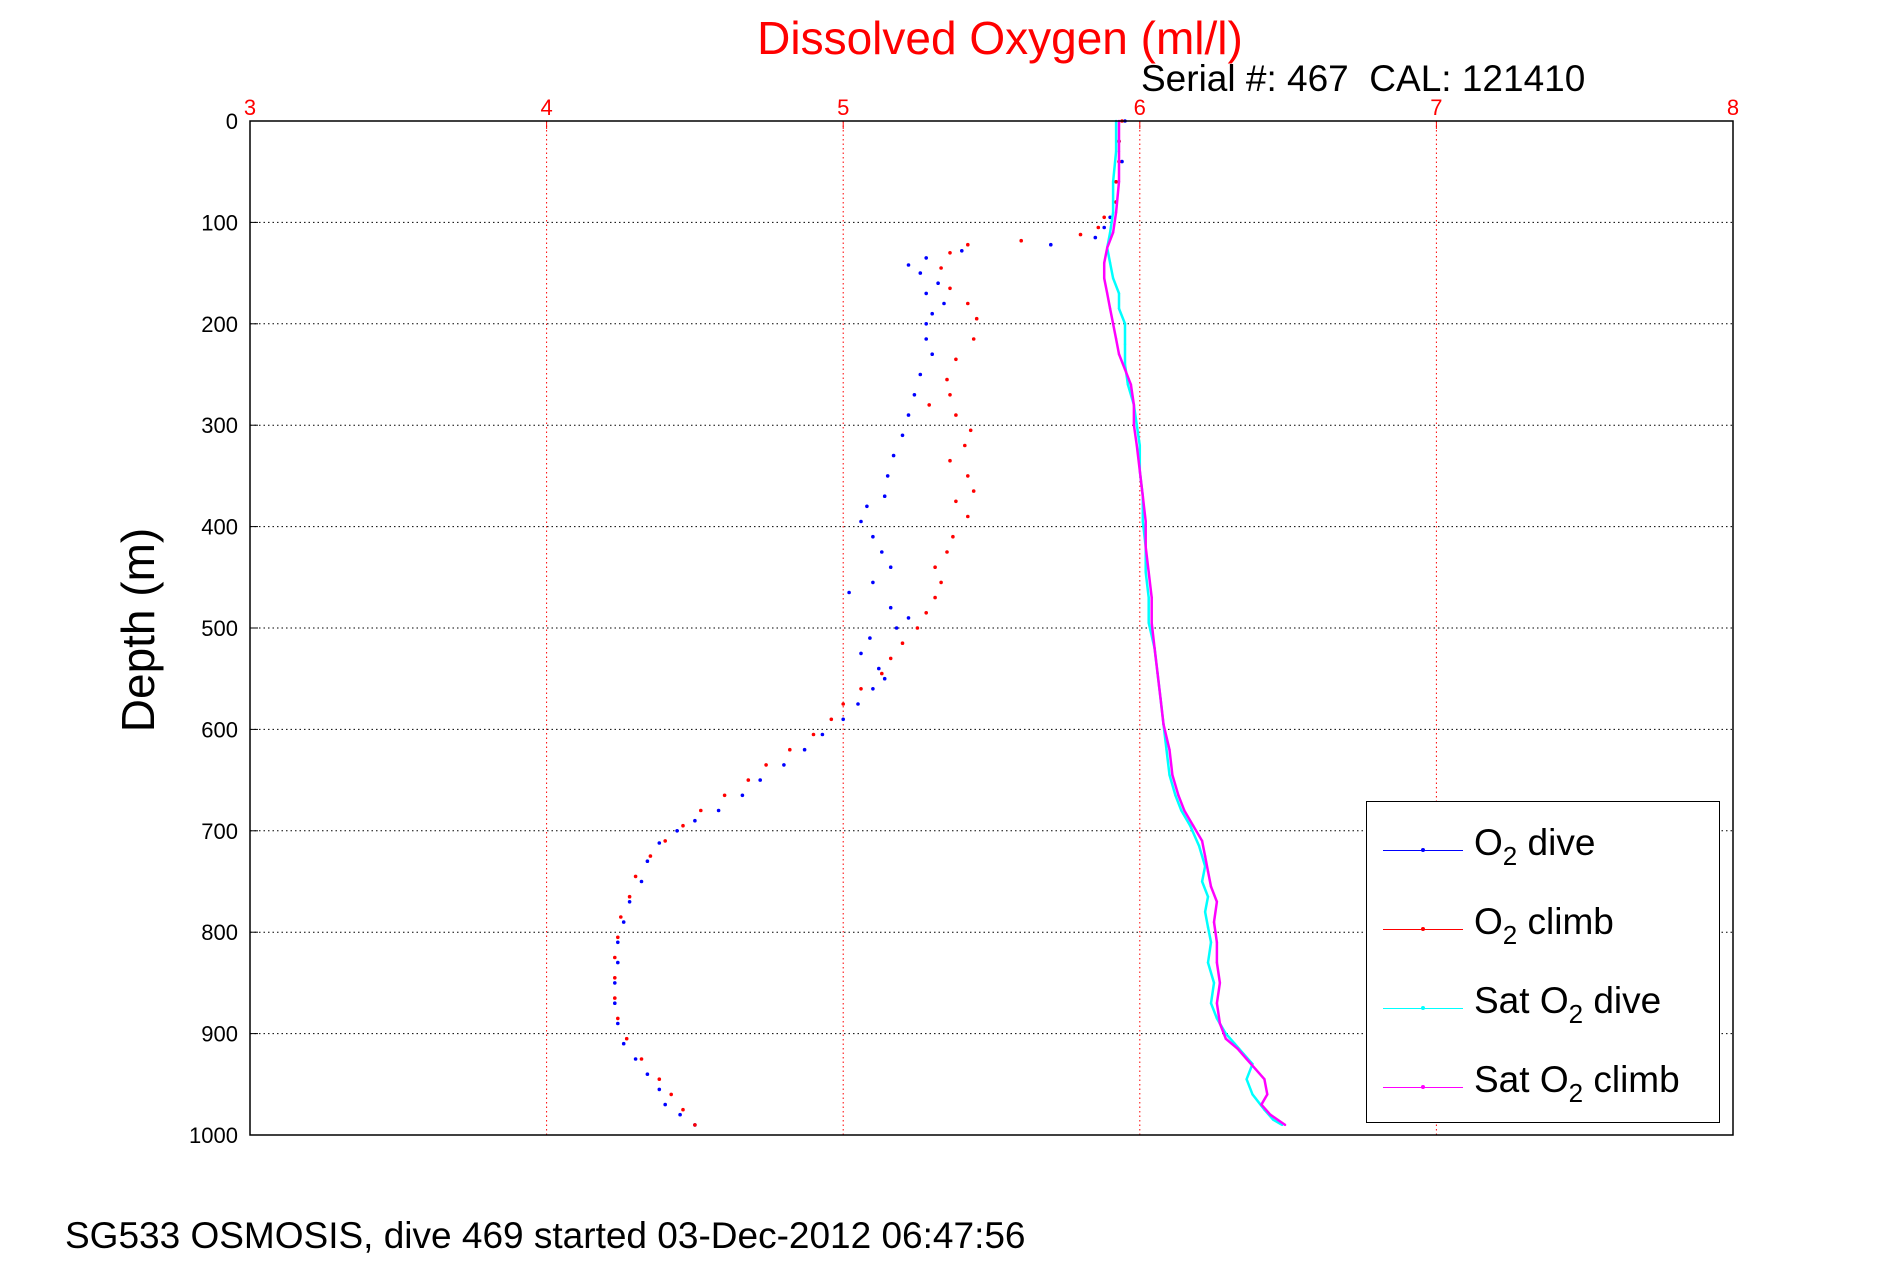  I want to click on y-tick-label: 0, so click(232, 121).